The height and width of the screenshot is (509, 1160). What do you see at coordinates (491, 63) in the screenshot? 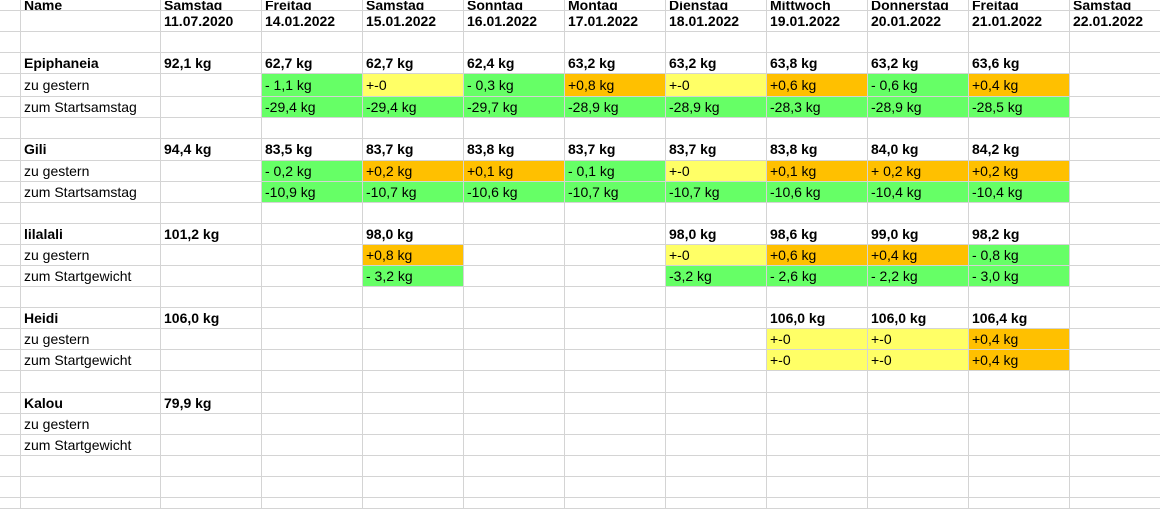
I see `weight-cell: 62,4 kg` at bounding box center [491, 63].